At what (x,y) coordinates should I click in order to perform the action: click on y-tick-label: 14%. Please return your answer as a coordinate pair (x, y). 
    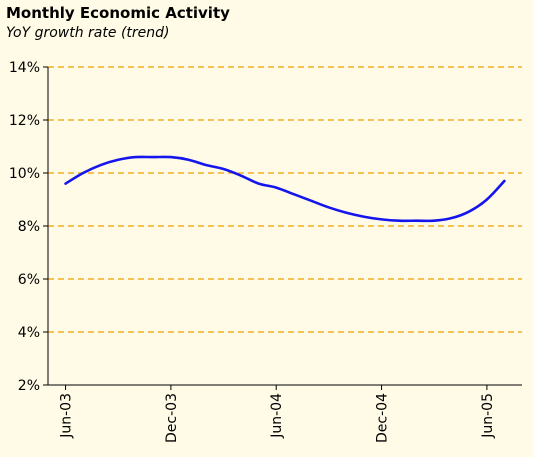
    Looking at the image, I should click on (24, 68).